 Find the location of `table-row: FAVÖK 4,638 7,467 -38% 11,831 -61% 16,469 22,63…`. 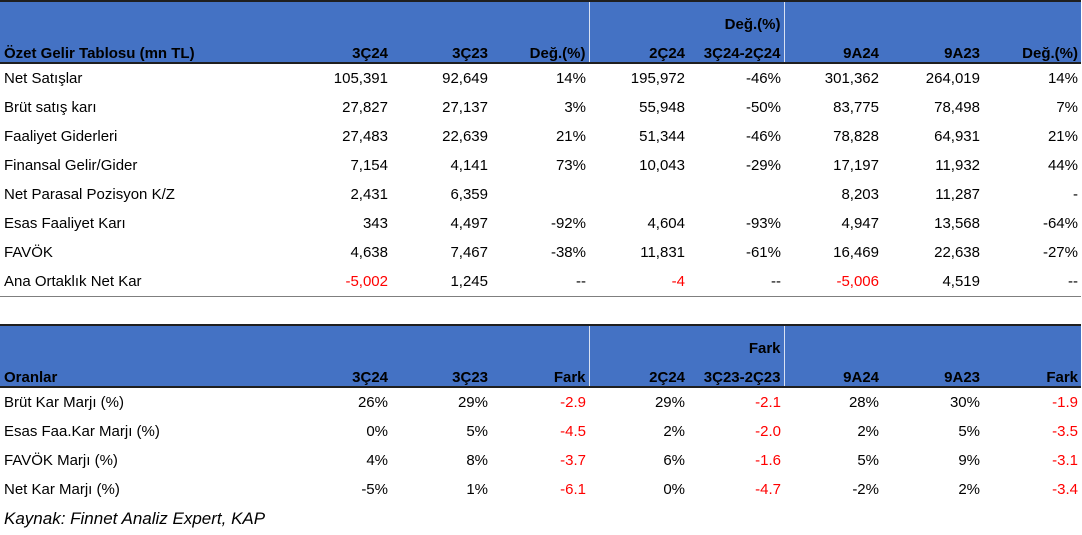

table-row: FAVÖK 4,638 7,467 -38% 11,831 -61% 16,469 22,63… is located at coordinates (540, 252).